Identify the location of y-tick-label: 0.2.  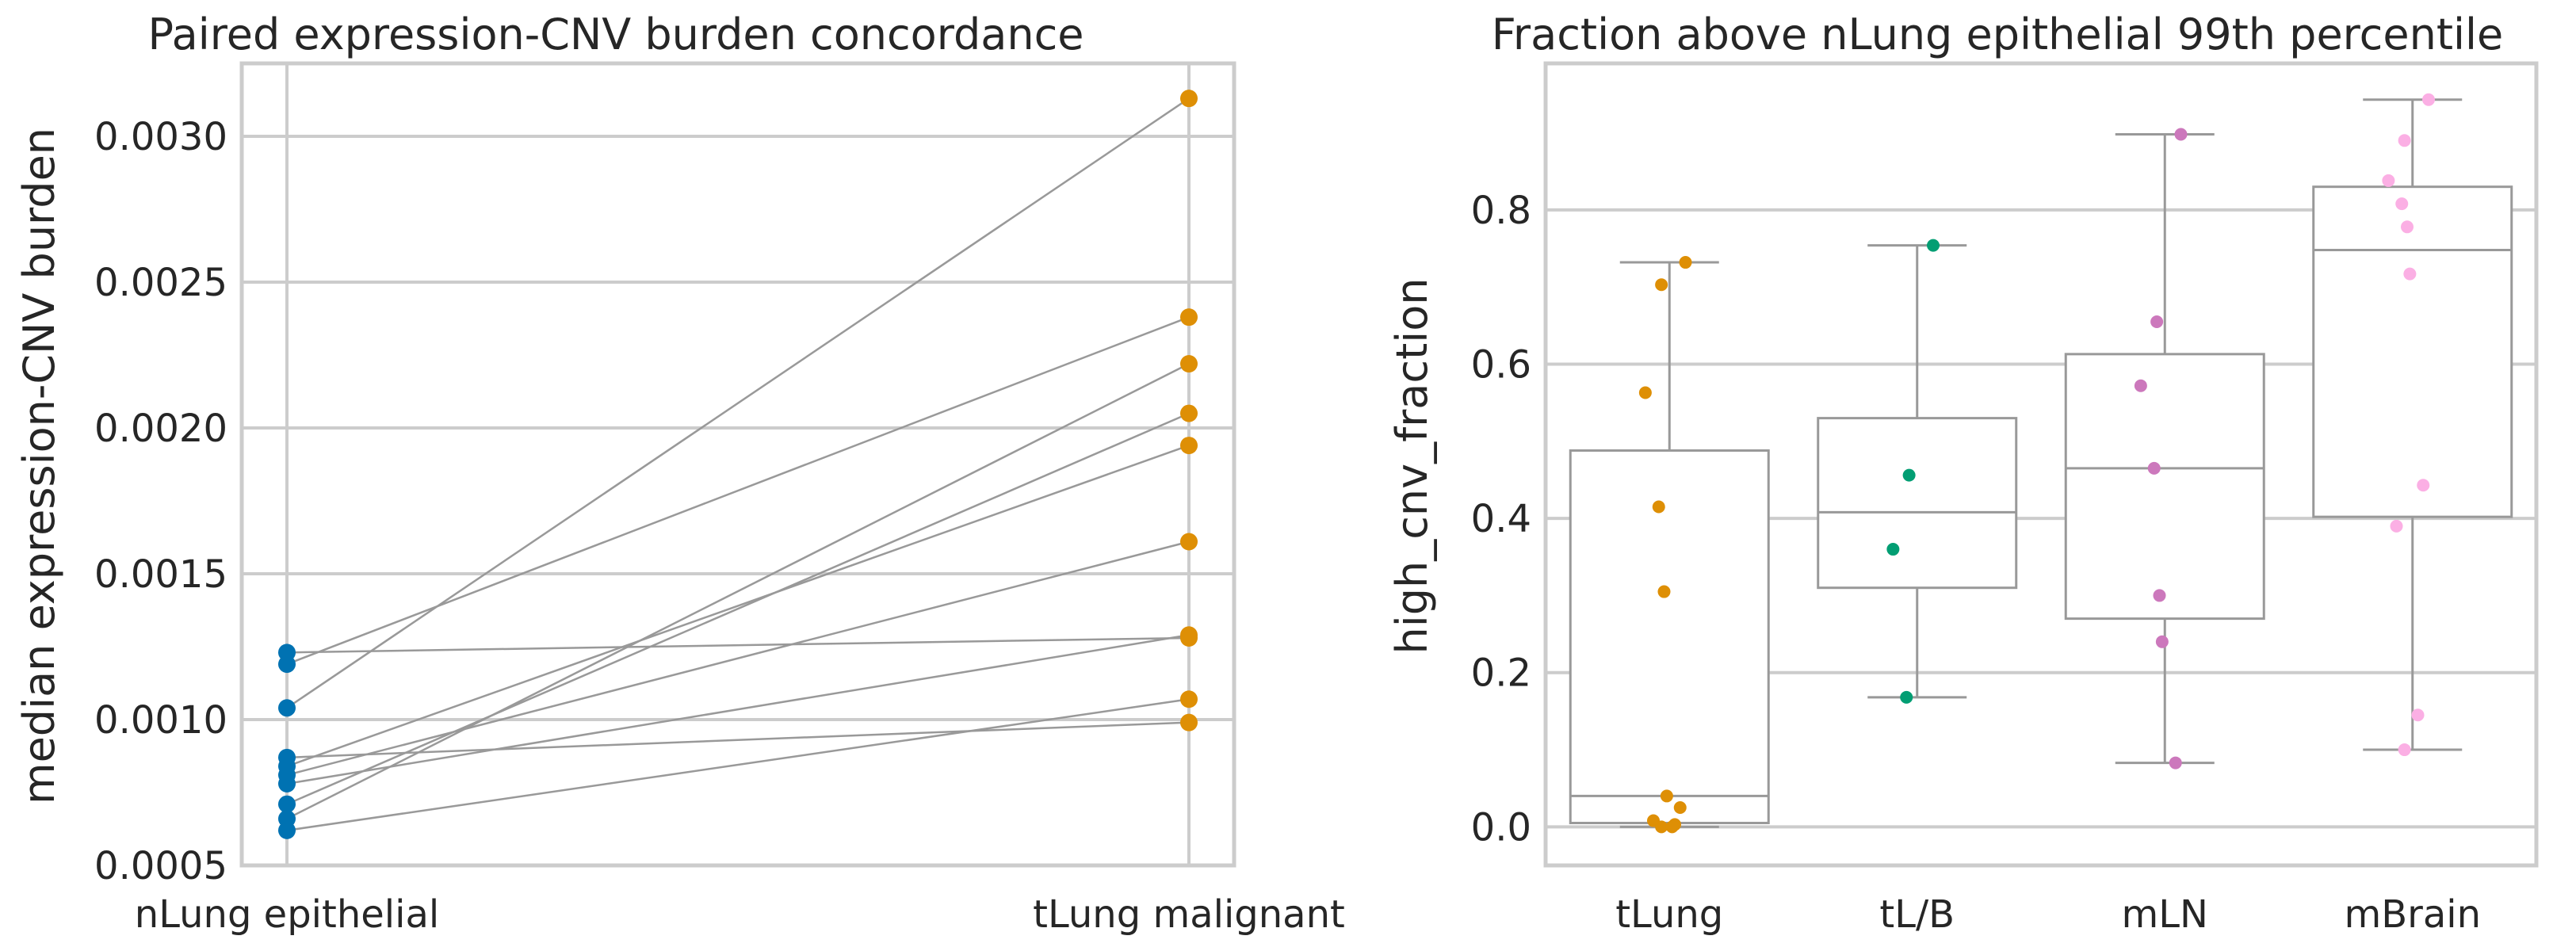
(1501, 673).